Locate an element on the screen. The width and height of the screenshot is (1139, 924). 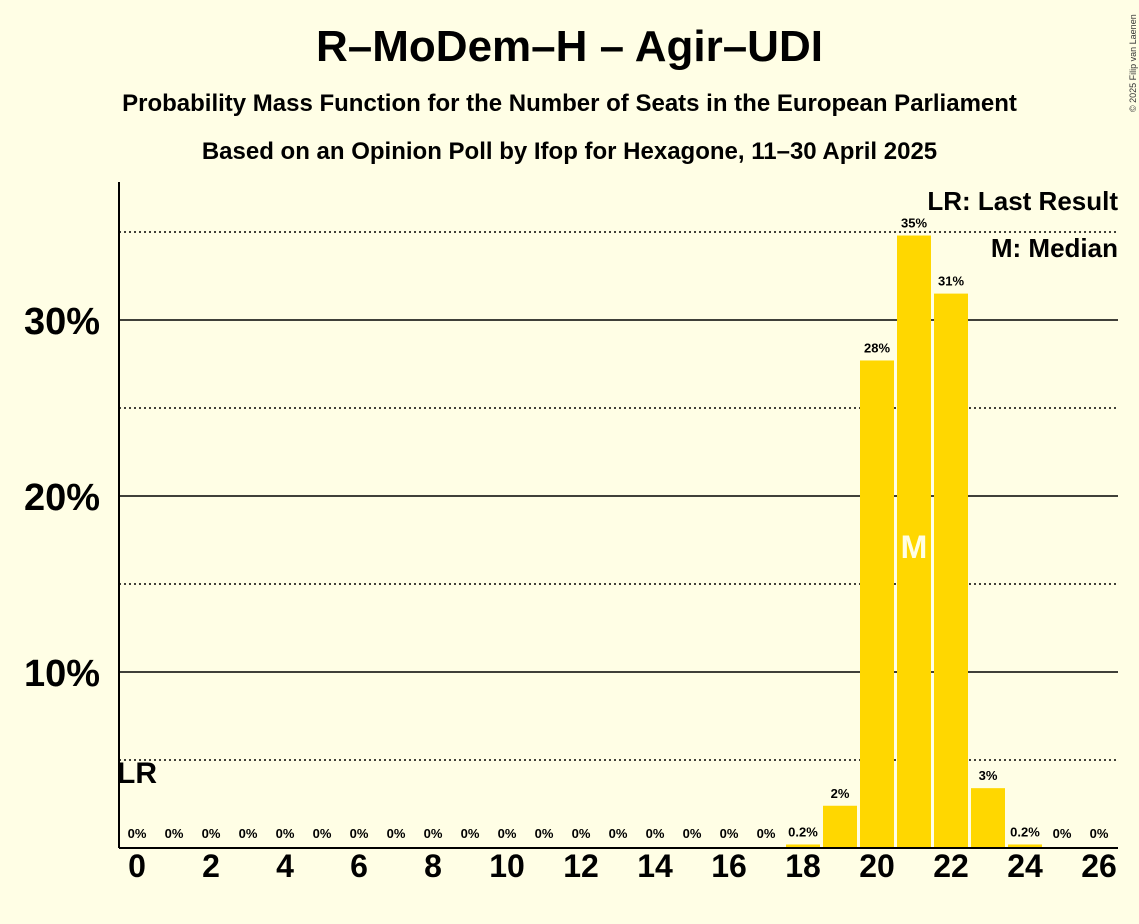
x-tick-label: 2 is located at coordinates (211, 866).